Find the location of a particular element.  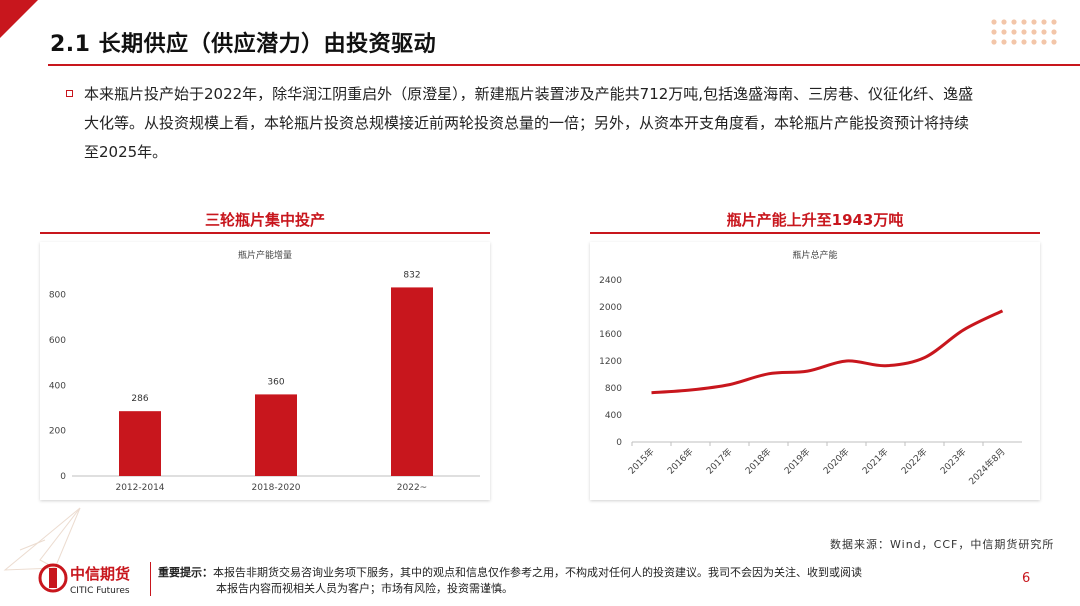

logo-en-text: CITIC Futures is located at coordinates (100, 591).